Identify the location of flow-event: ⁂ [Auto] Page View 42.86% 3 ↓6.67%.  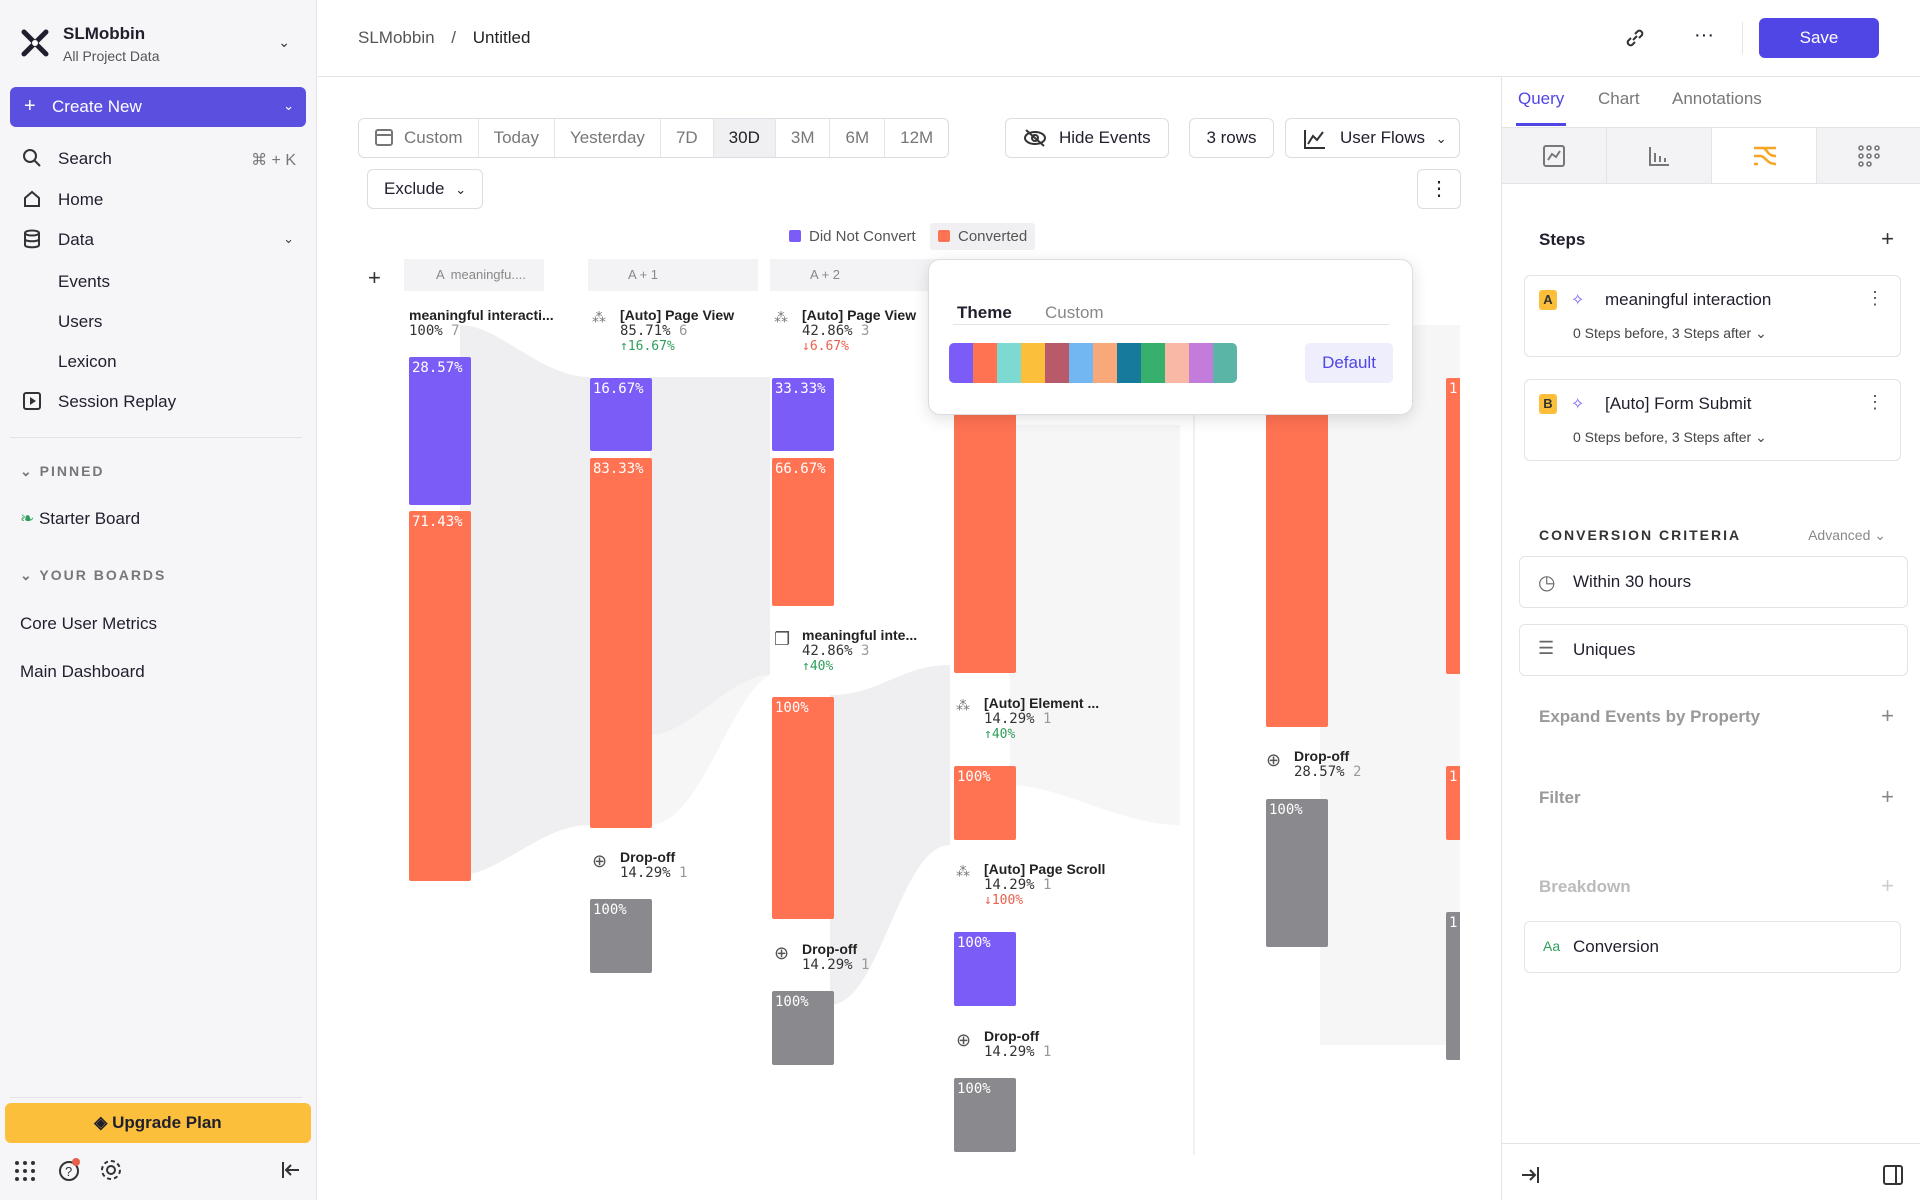
(845, 330).